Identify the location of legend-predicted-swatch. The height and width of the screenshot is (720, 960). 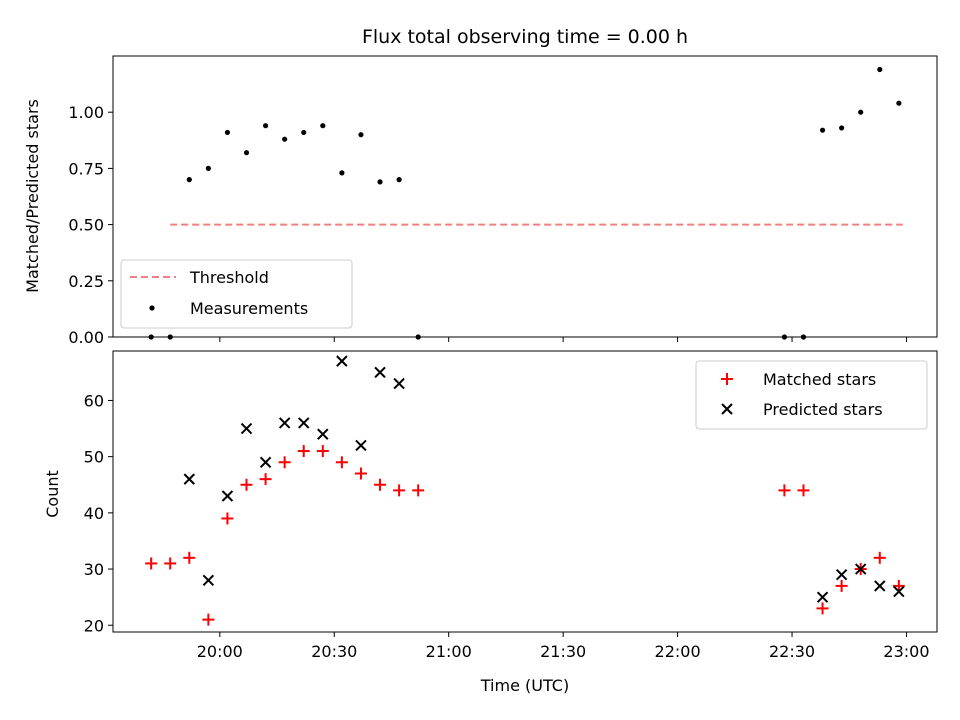
(727, 409).